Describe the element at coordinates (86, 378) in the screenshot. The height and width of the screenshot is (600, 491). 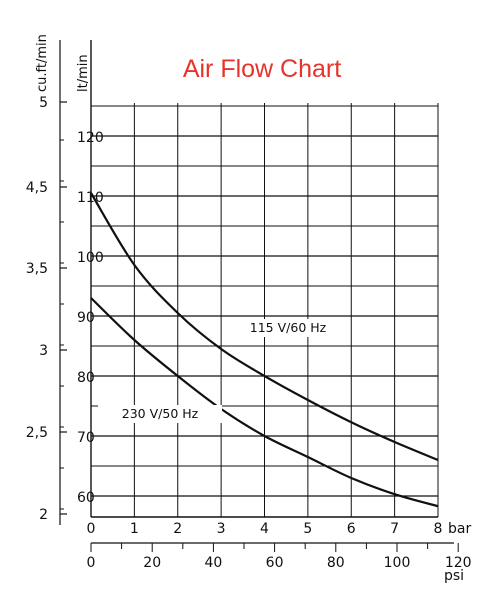
I see `ltmin-tick-label: 80` at that location.